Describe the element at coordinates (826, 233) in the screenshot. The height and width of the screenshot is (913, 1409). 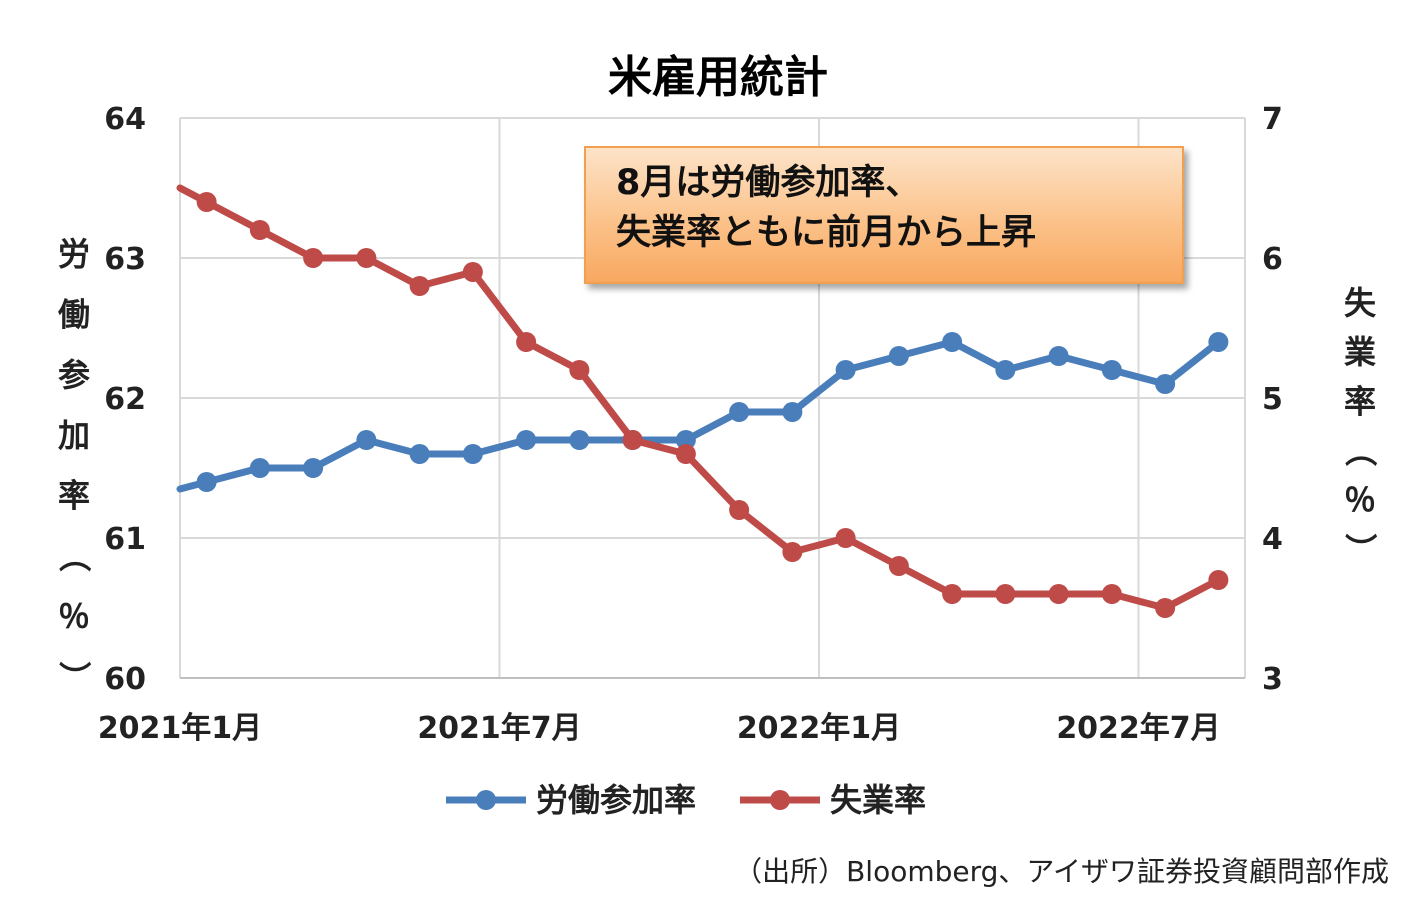
I see `annotation-line-2: 失業率ともに前月から上昇` at that location.